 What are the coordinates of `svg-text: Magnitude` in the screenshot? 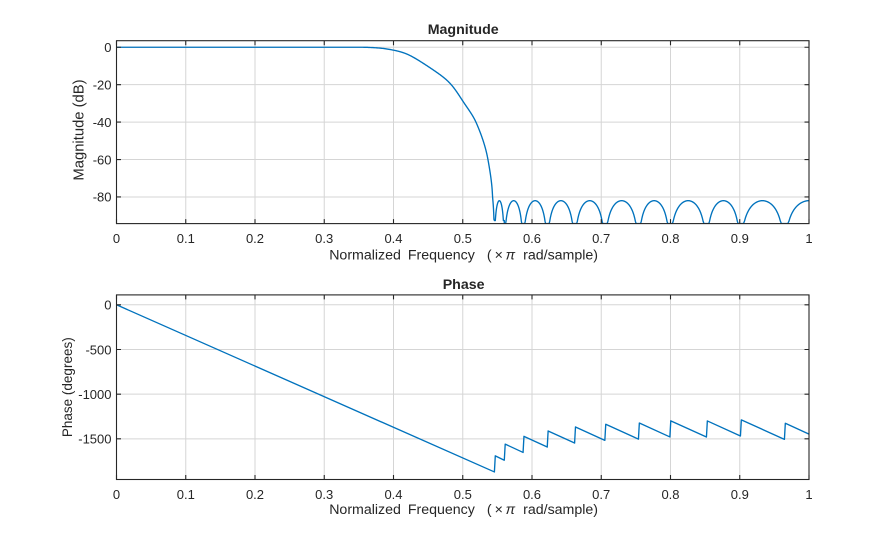 It's located at (463, 30).